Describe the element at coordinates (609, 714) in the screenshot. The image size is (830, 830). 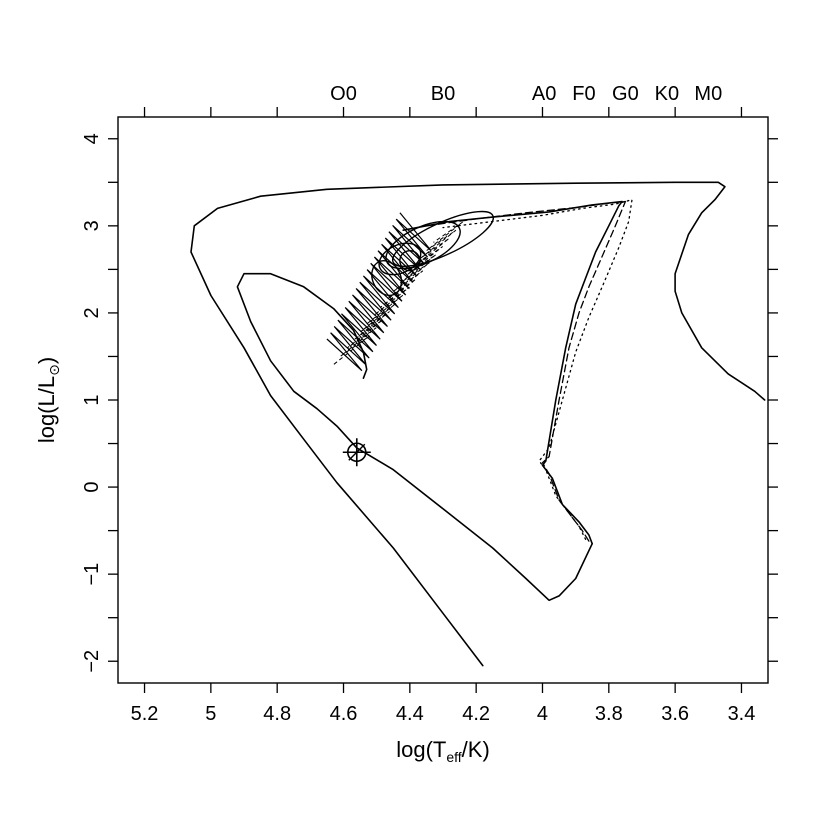
I see `x-tick-label: 3.8` at that location.